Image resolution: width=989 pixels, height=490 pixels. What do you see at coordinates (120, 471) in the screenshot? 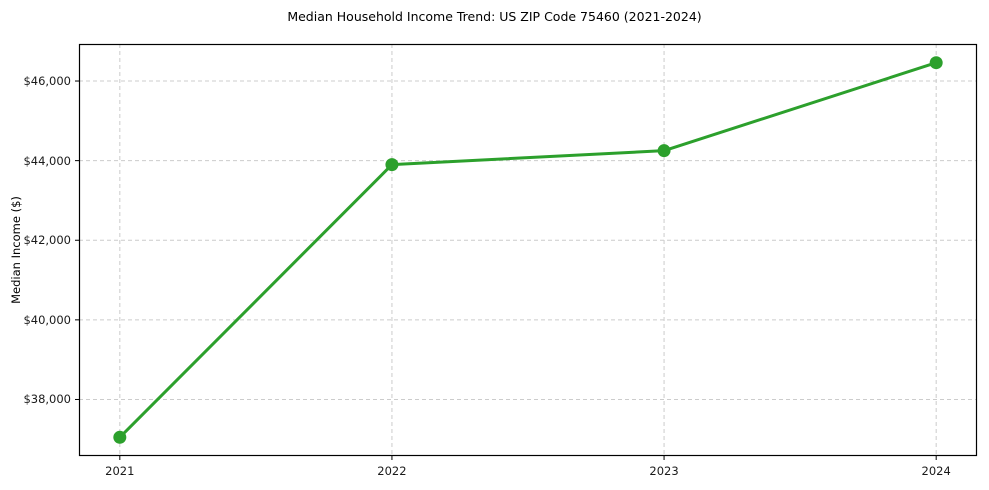
I see `x-tick-label: 2021` at bounding box center [120, 471].